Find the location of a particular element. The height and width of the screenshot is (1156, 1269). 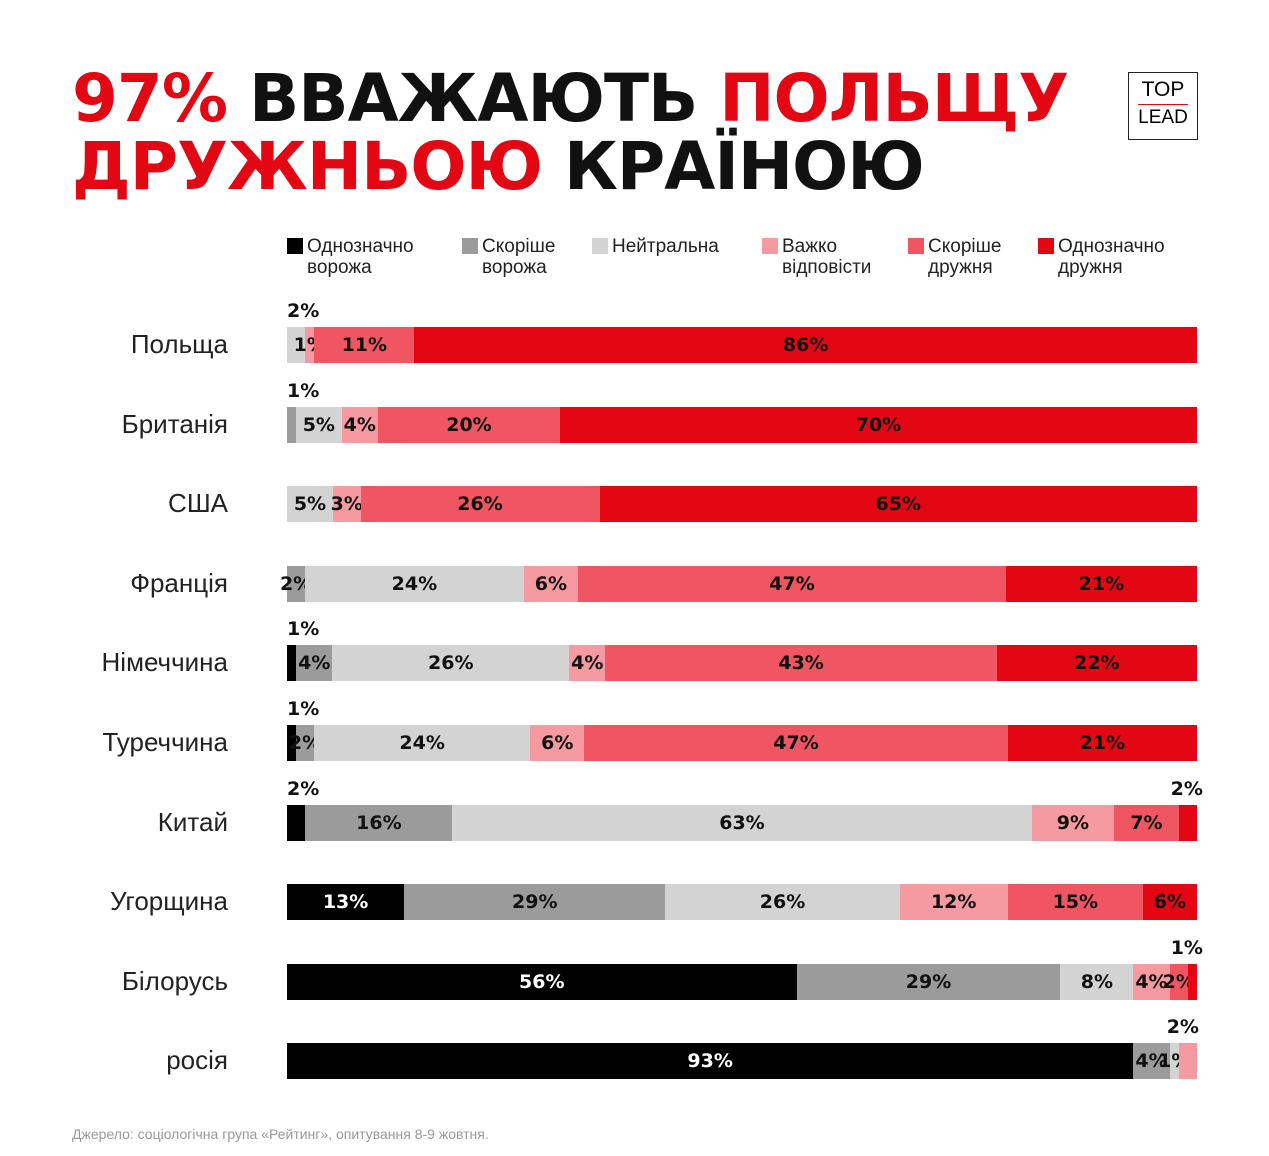

legend-item: Однозначно ворожа is located at coordinates (350, 257).